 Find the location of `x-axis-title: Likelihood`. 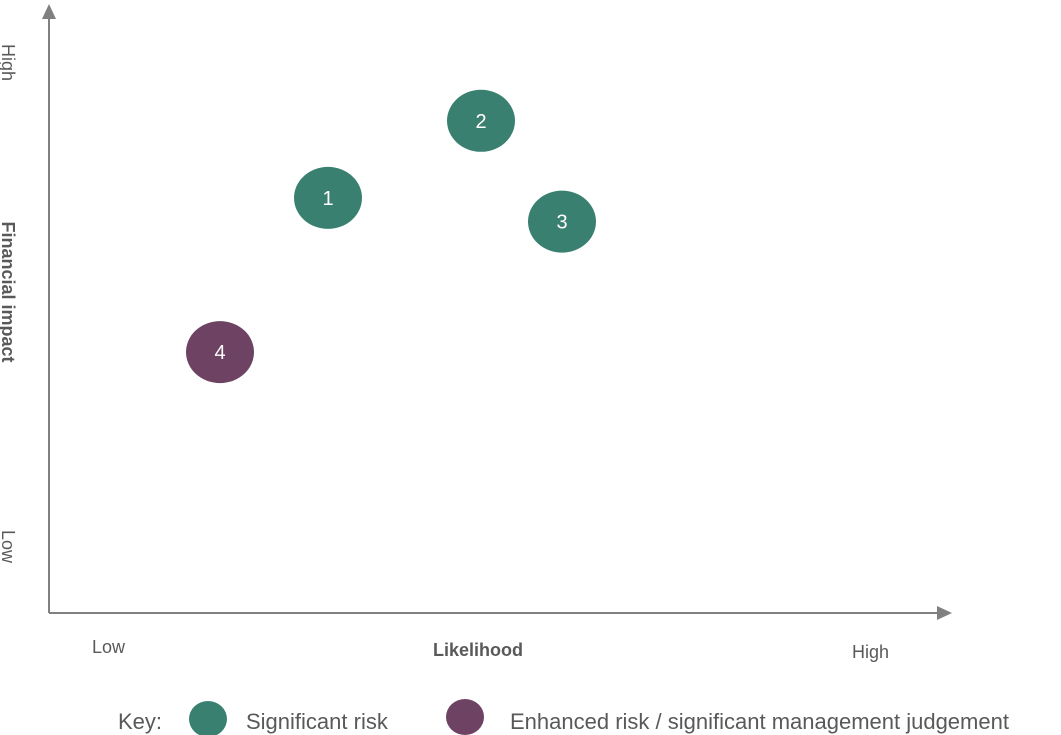

x-axis-title: Likelihood is located at coordinates (478, 650).